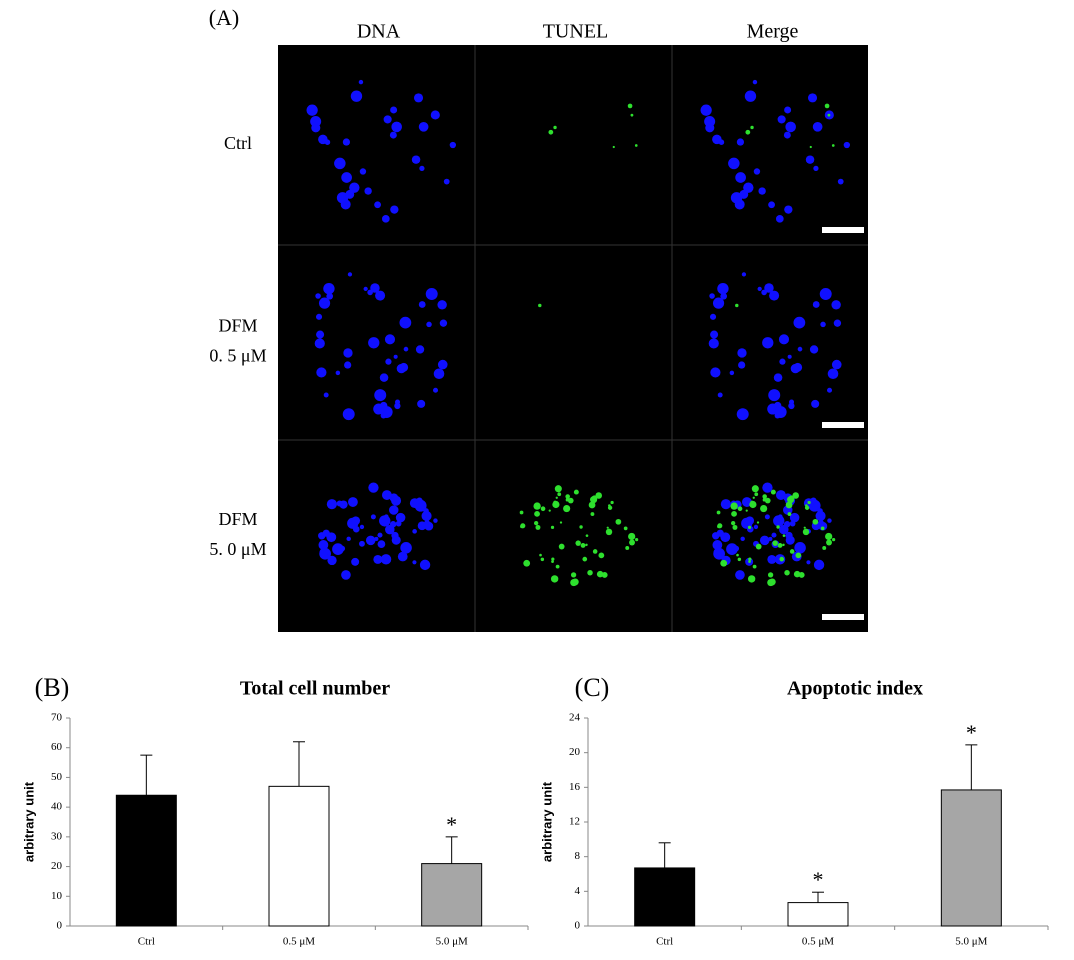  What do you see at coordinates (818, 942) in the screenshot?
I see `x-tick-label: 0.5 μM` at bounding box center [818, 942].